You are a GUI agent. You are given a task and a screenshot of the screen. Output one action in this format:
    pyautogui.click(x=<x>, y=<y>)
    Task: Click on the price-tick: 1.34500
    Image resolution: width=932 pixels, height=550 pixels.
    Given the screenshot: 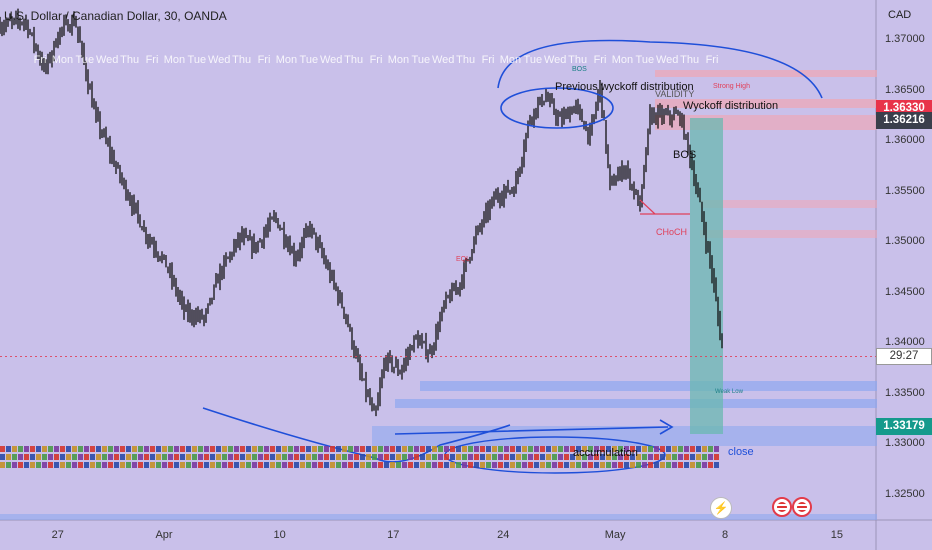 What is the action you would take?
    pyautogui.click(x=905, y=291)
    